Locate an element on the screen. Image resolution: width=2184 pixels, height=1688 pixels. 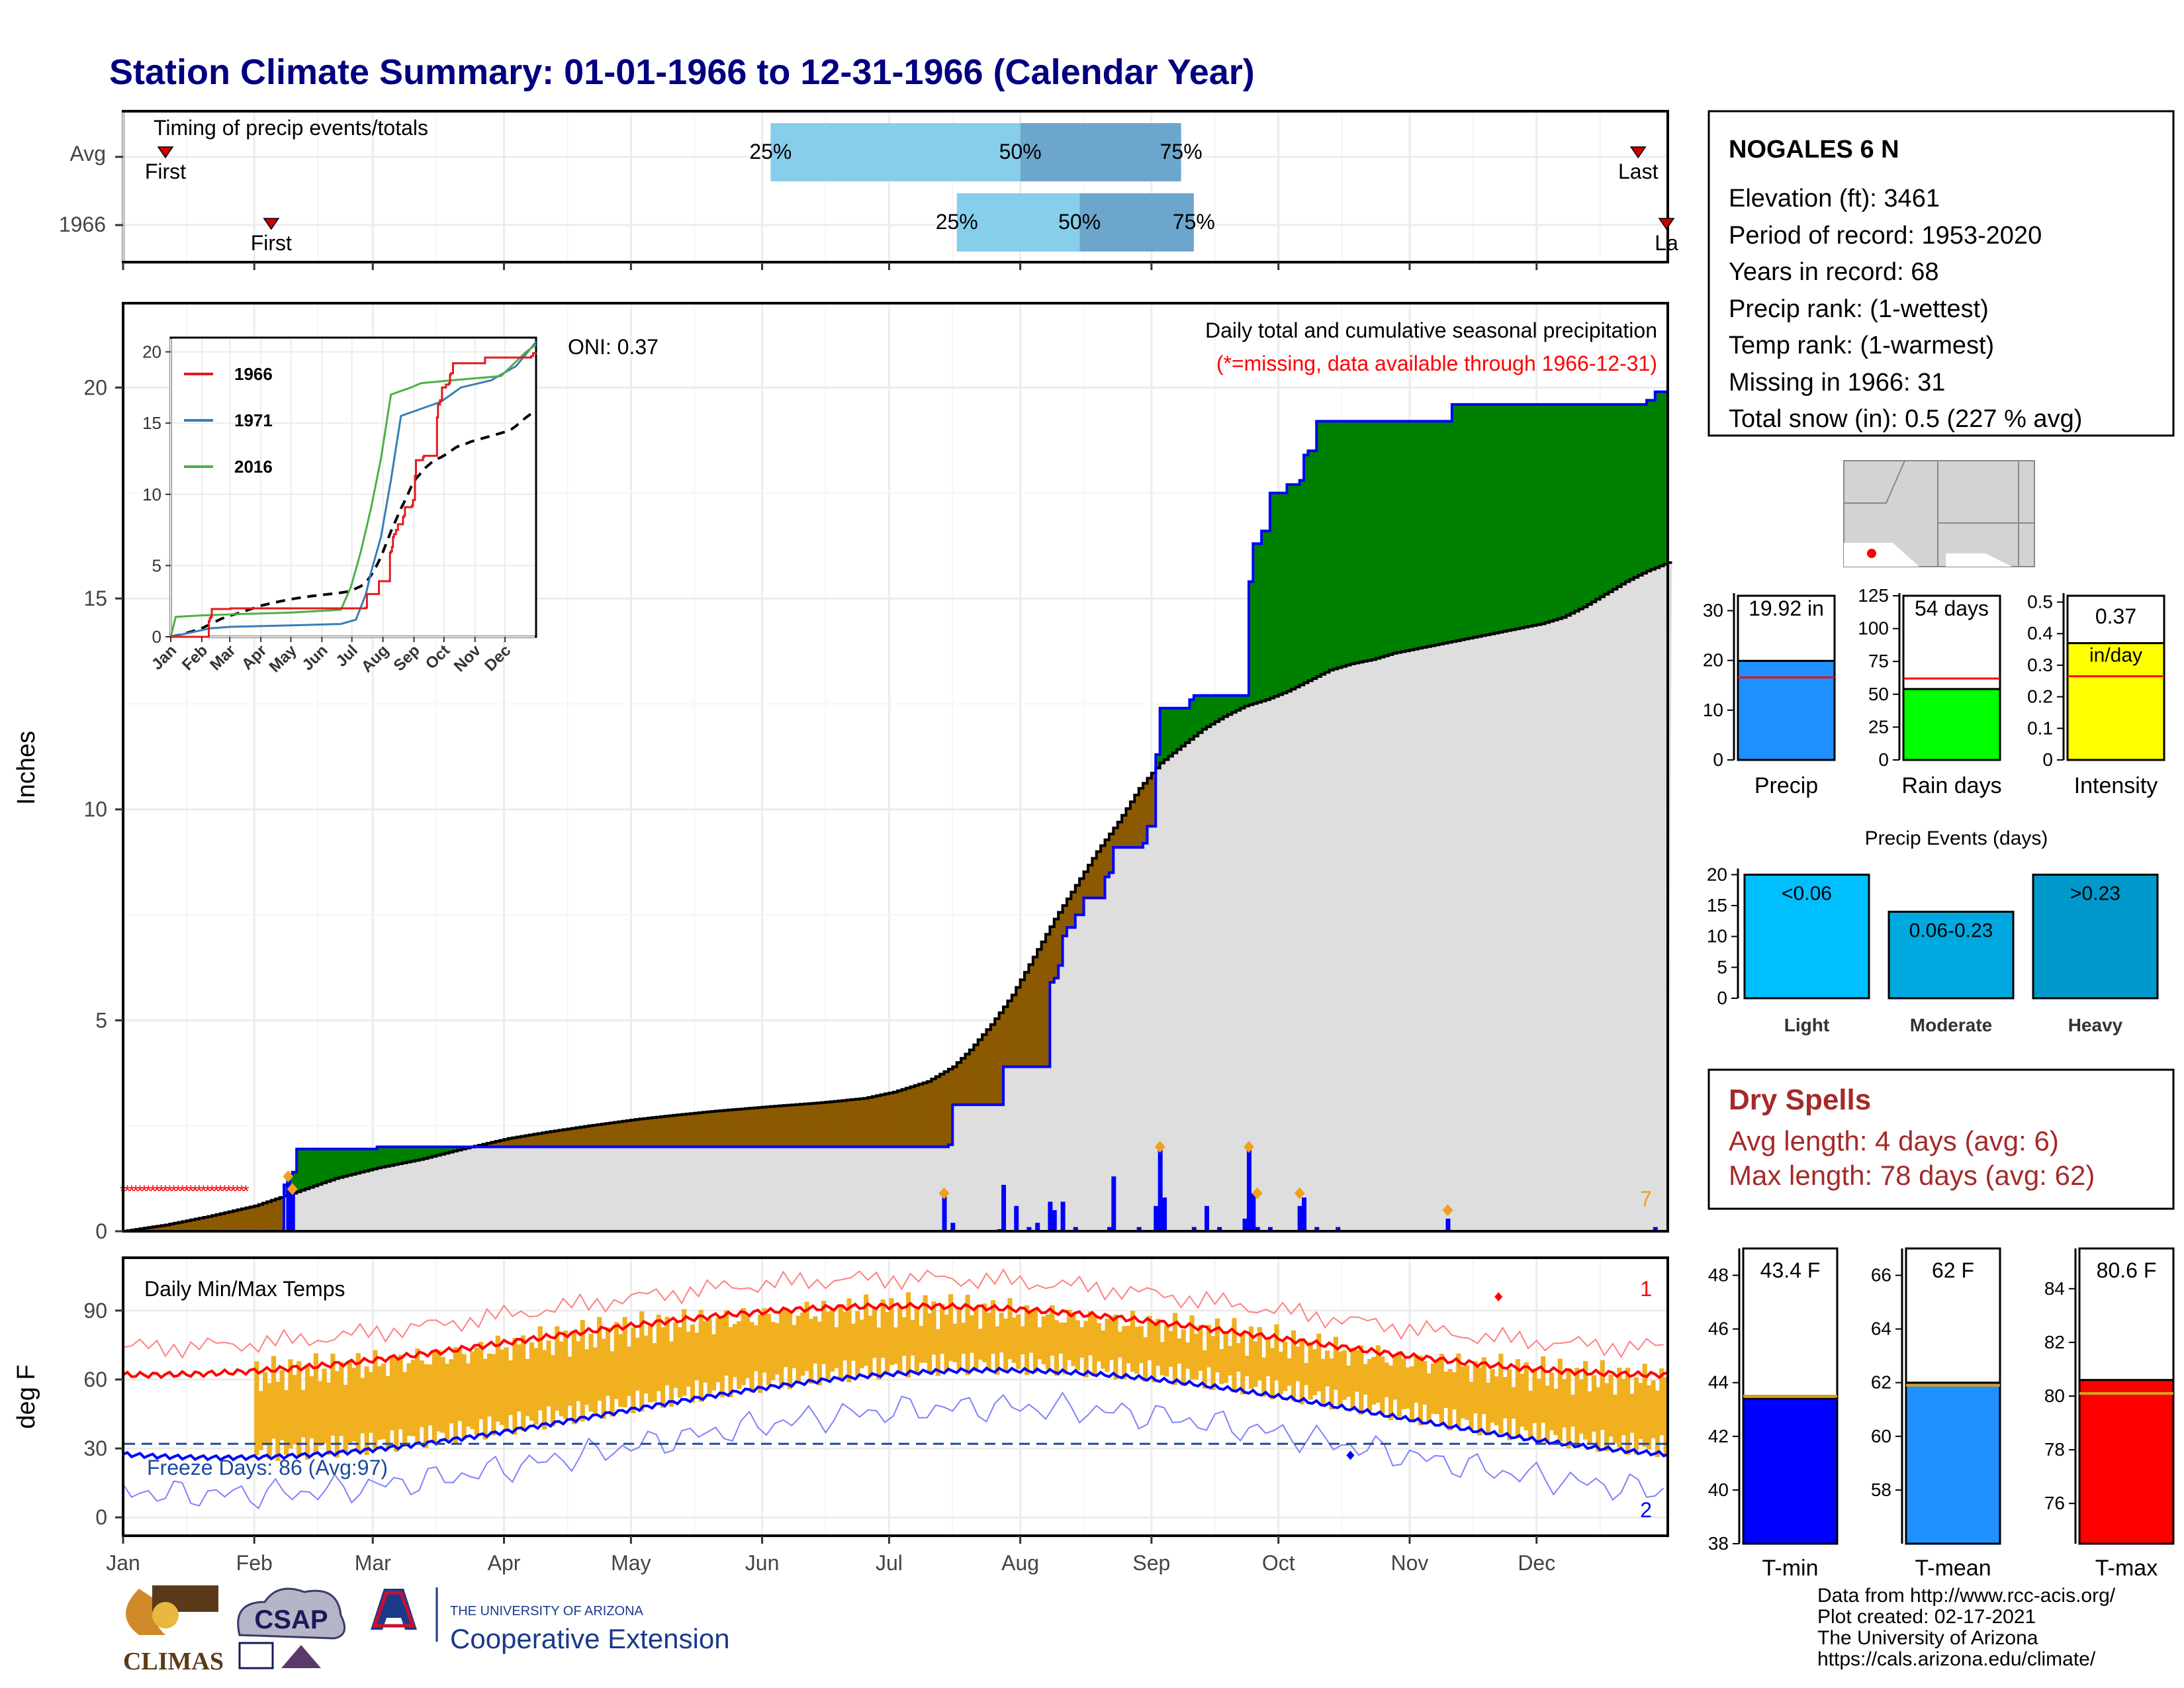
events-range-label: 0.06-0.23 is located at coordinates (1951, 930).